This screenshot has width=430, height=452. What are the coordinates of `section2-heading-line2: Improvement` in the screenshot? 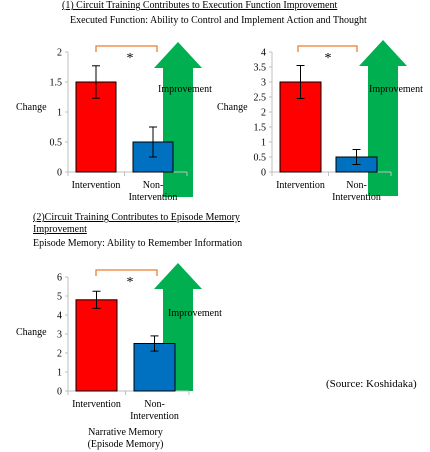 It's located at (60, 229).